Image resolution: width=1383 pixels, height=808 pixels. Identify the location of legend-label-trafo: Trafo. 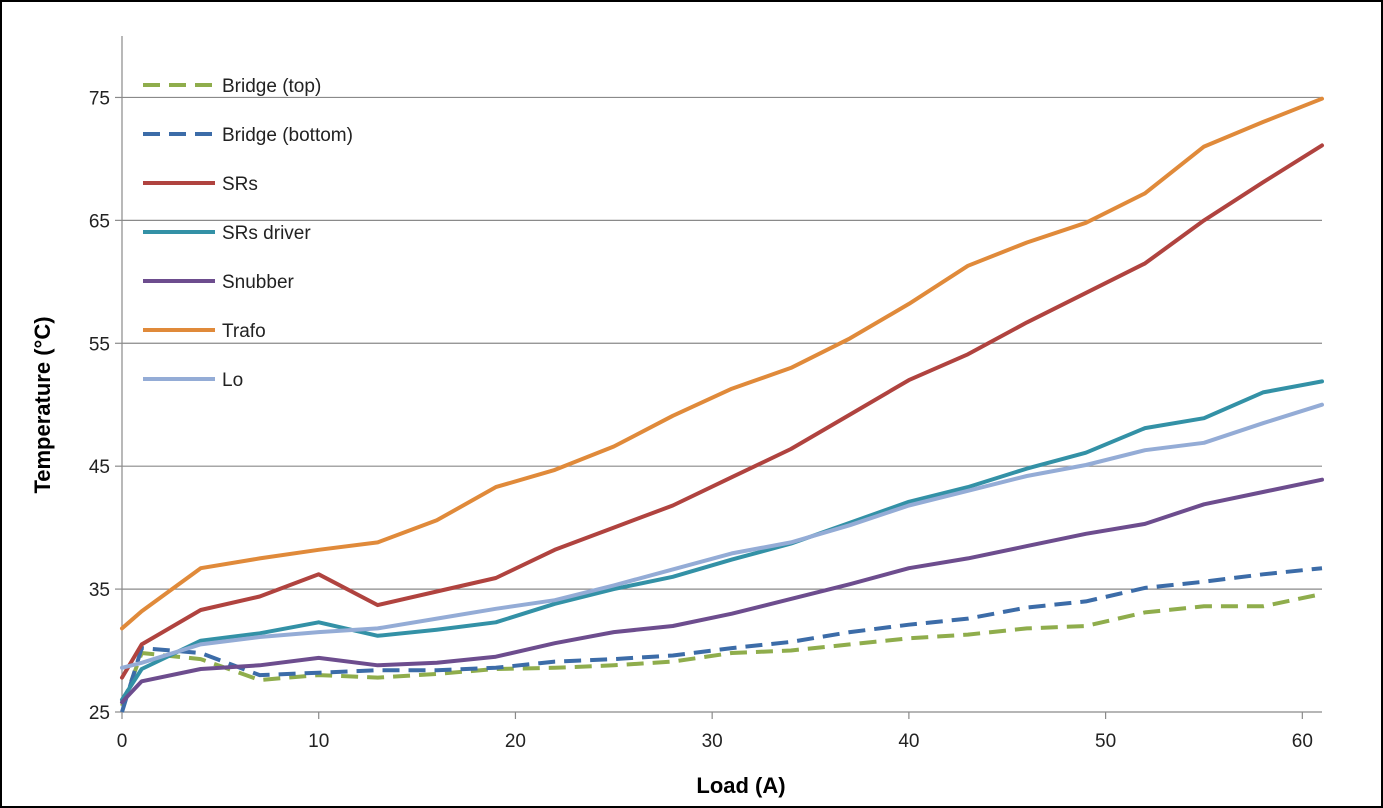
(244, 331).